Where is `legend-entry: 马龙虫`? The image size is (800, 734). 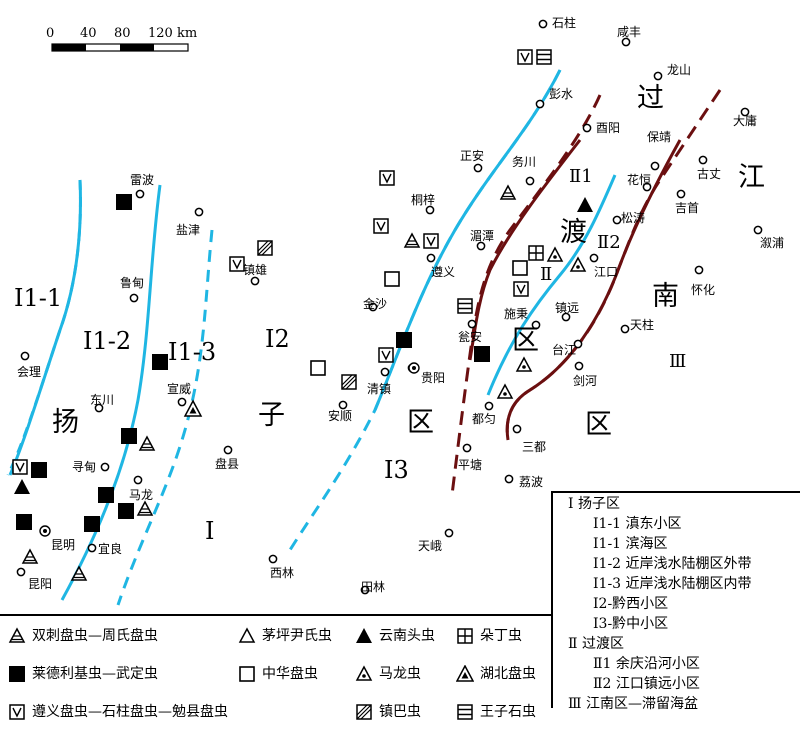
legend-entry: 马龙虫 is located at coordinates (388, 674).